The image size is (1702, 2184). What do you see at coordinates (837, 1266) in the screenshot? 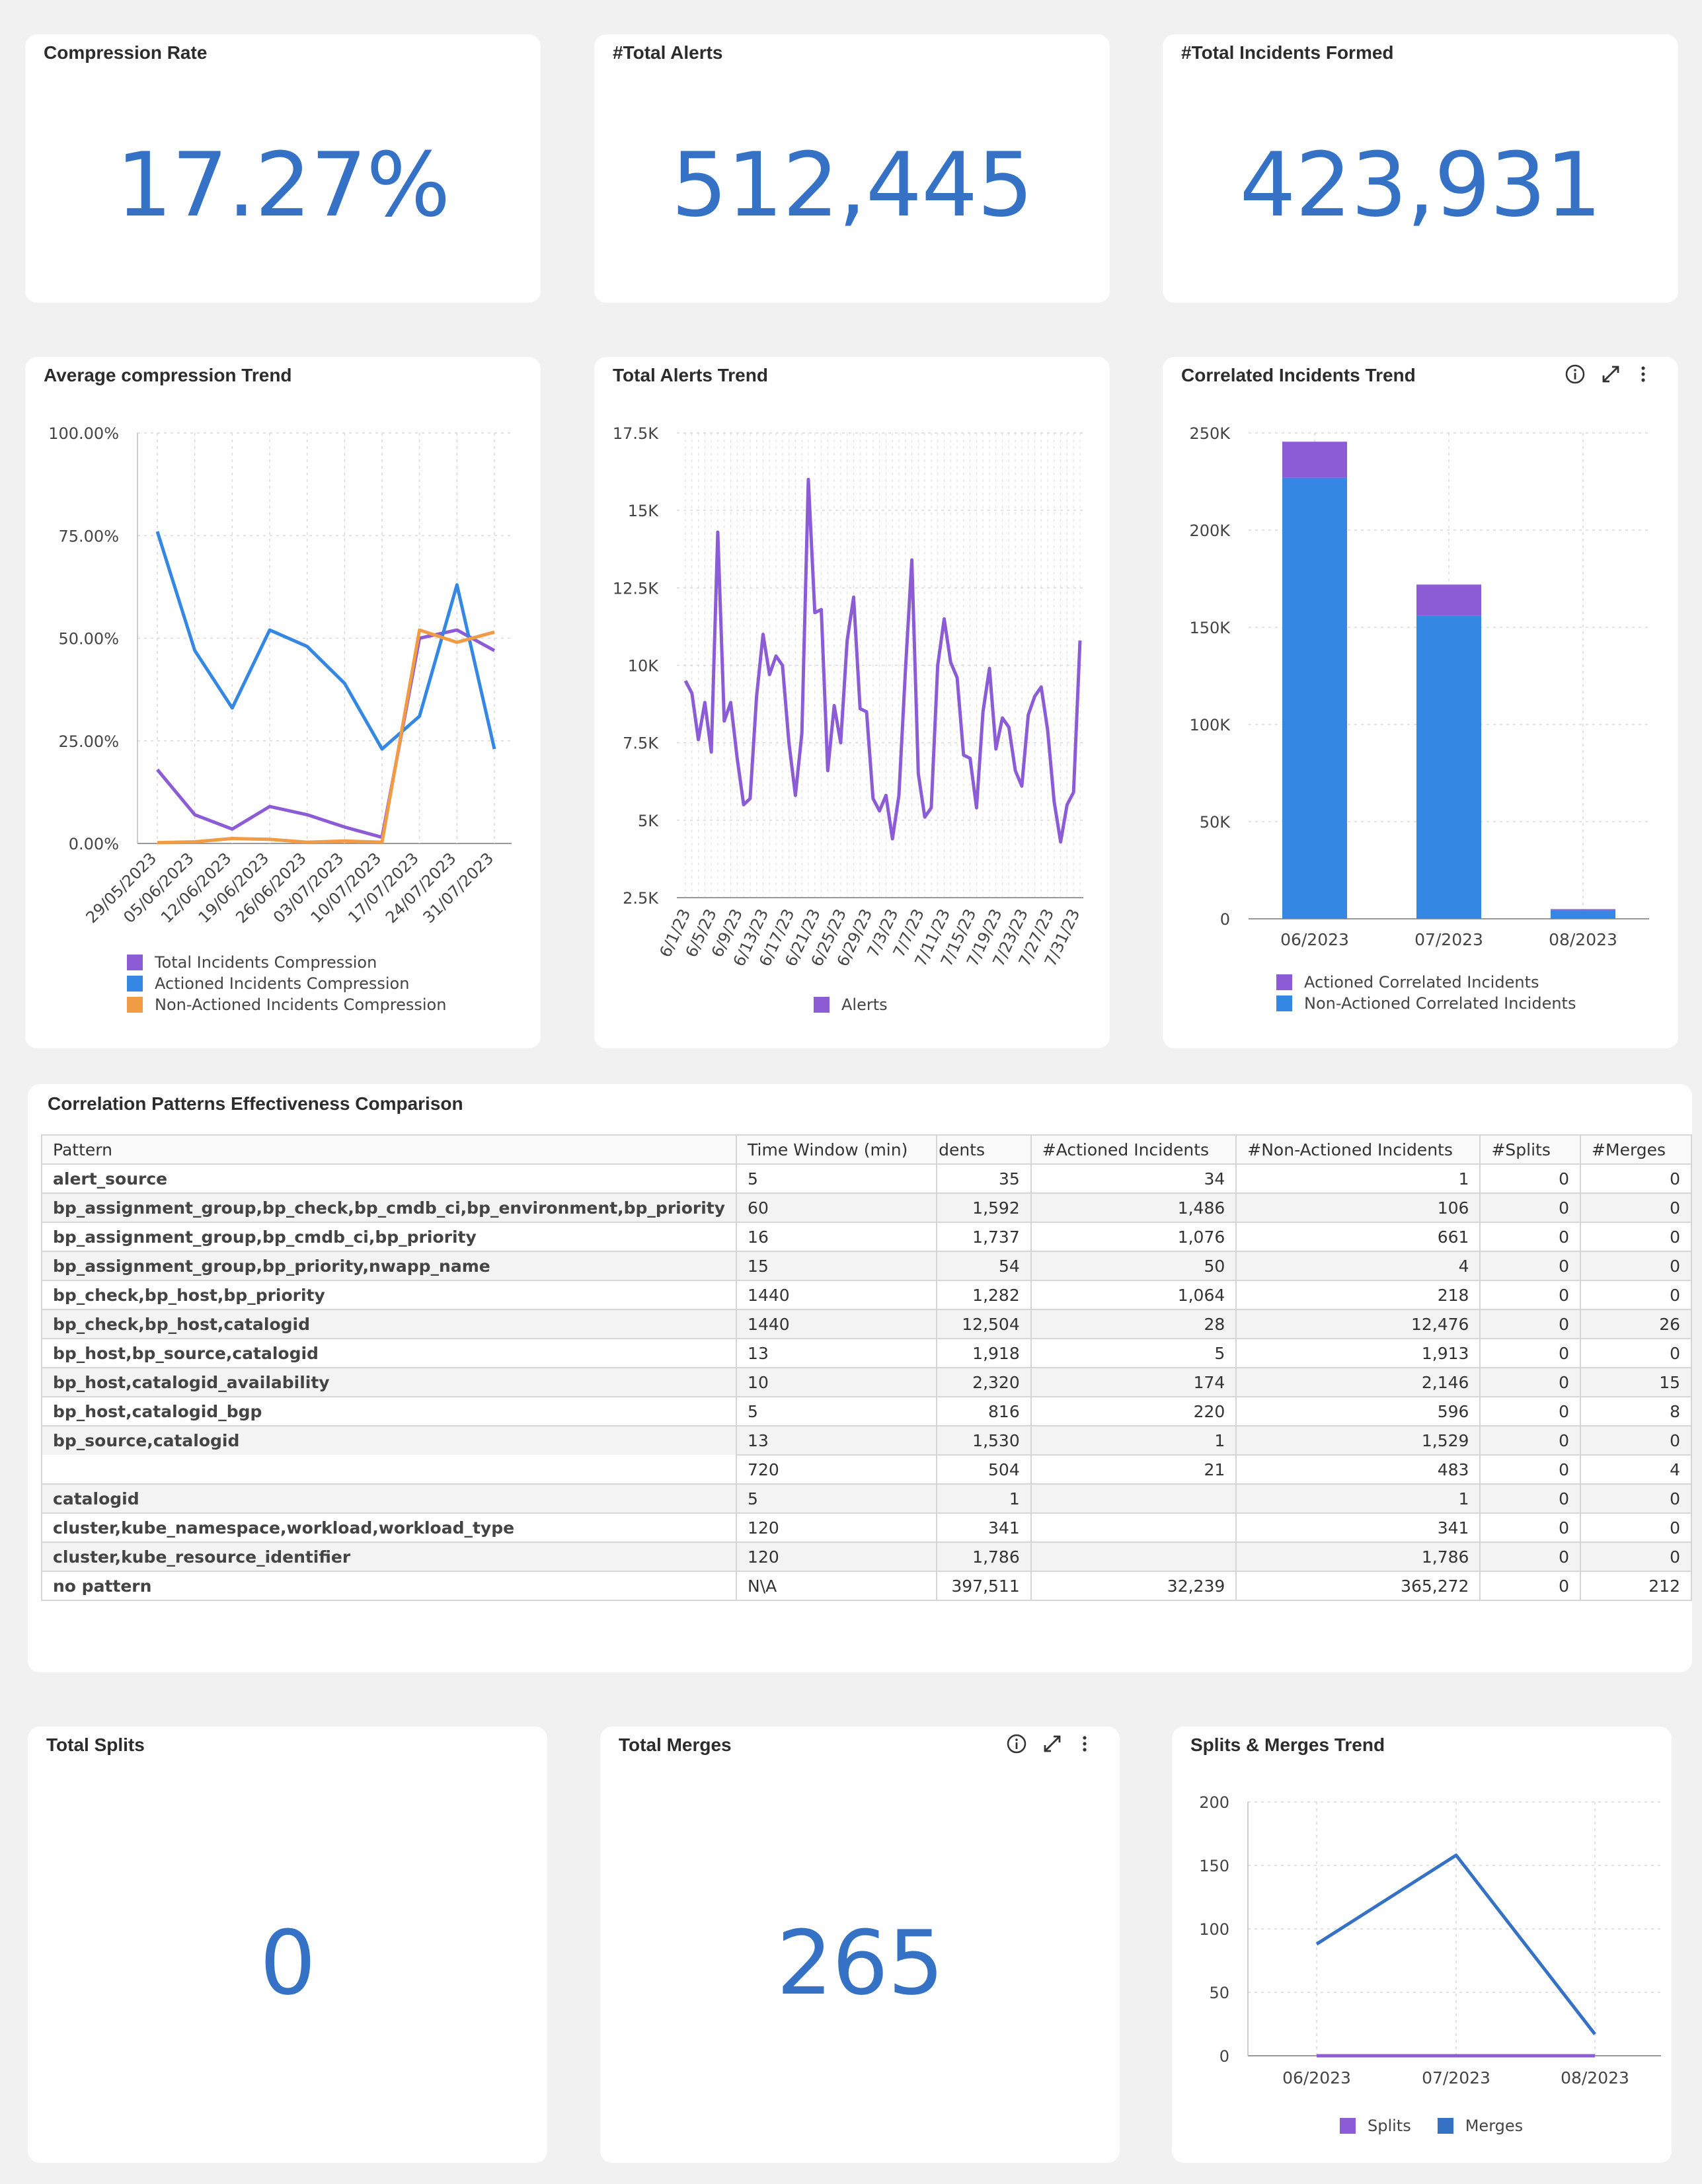
I see `table-cell: 15` at bounding box center [837, 1266].